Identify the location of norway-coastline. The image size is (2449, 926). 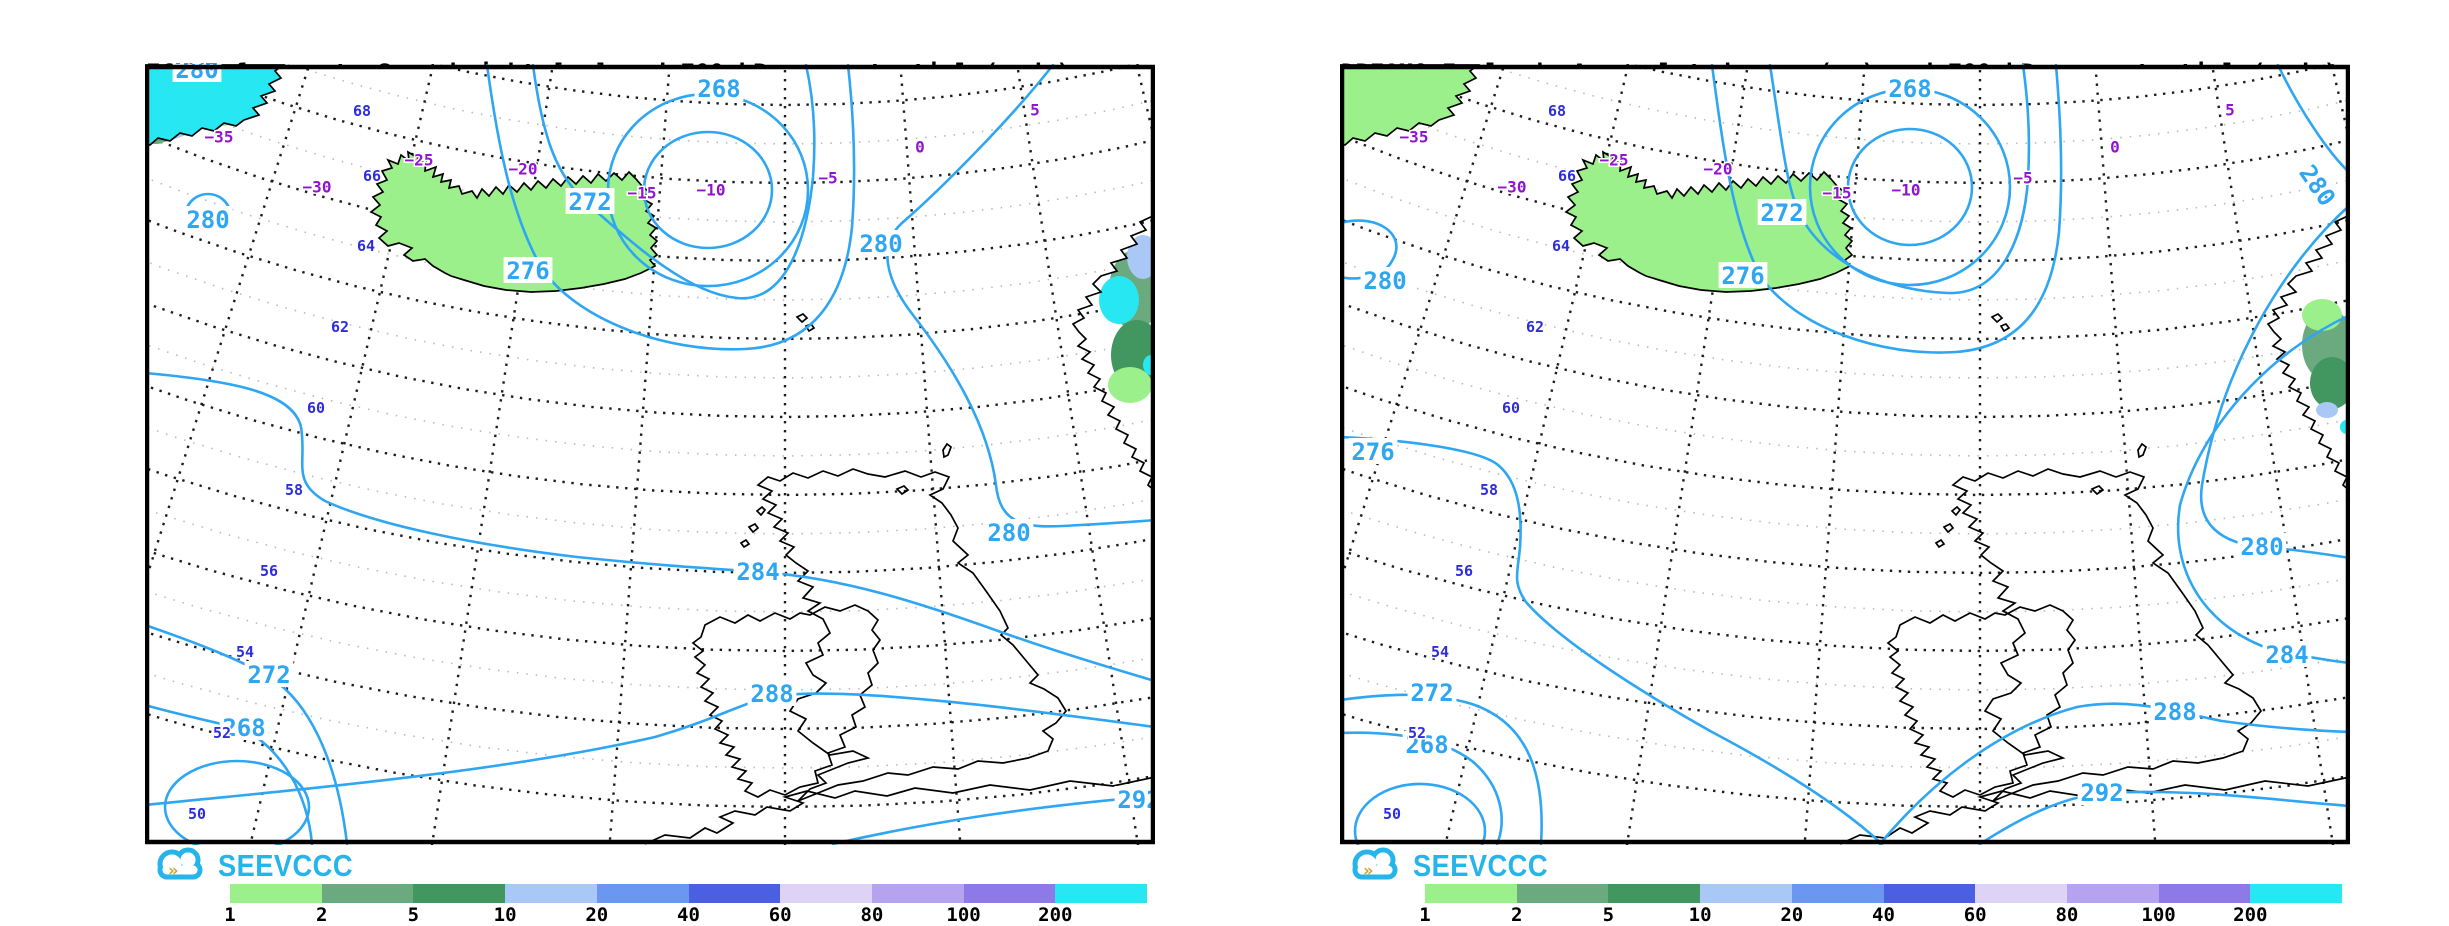
(1113, 353).